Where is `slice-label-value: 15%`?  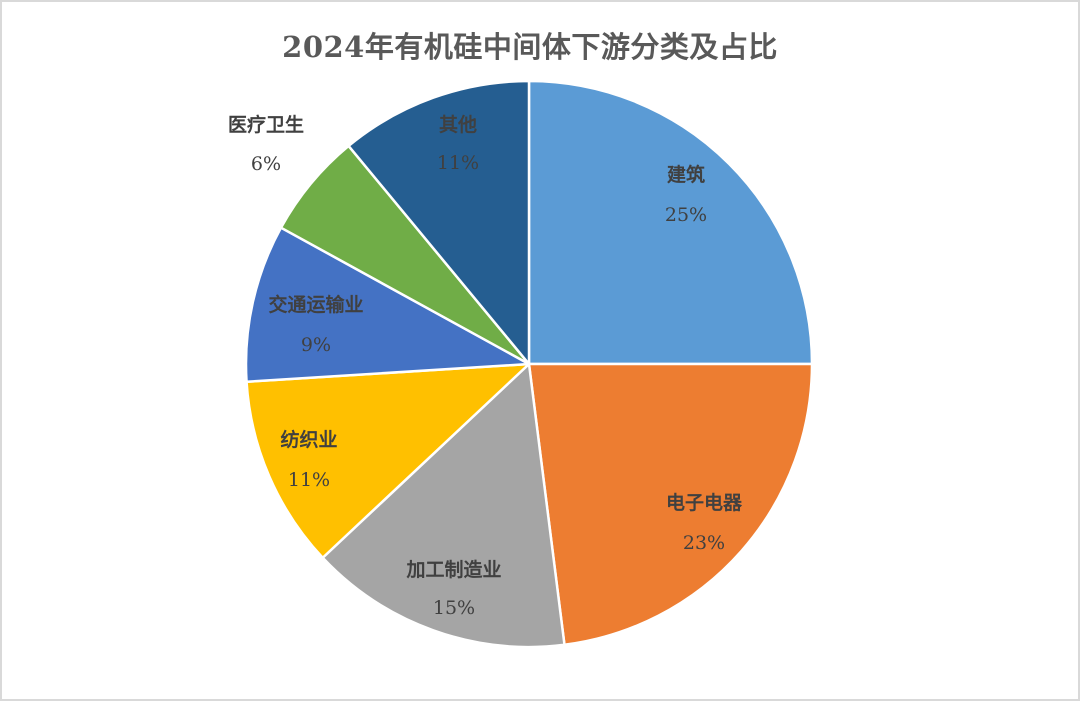 slice-label-value: 15% is located at coordinates (454, 608).